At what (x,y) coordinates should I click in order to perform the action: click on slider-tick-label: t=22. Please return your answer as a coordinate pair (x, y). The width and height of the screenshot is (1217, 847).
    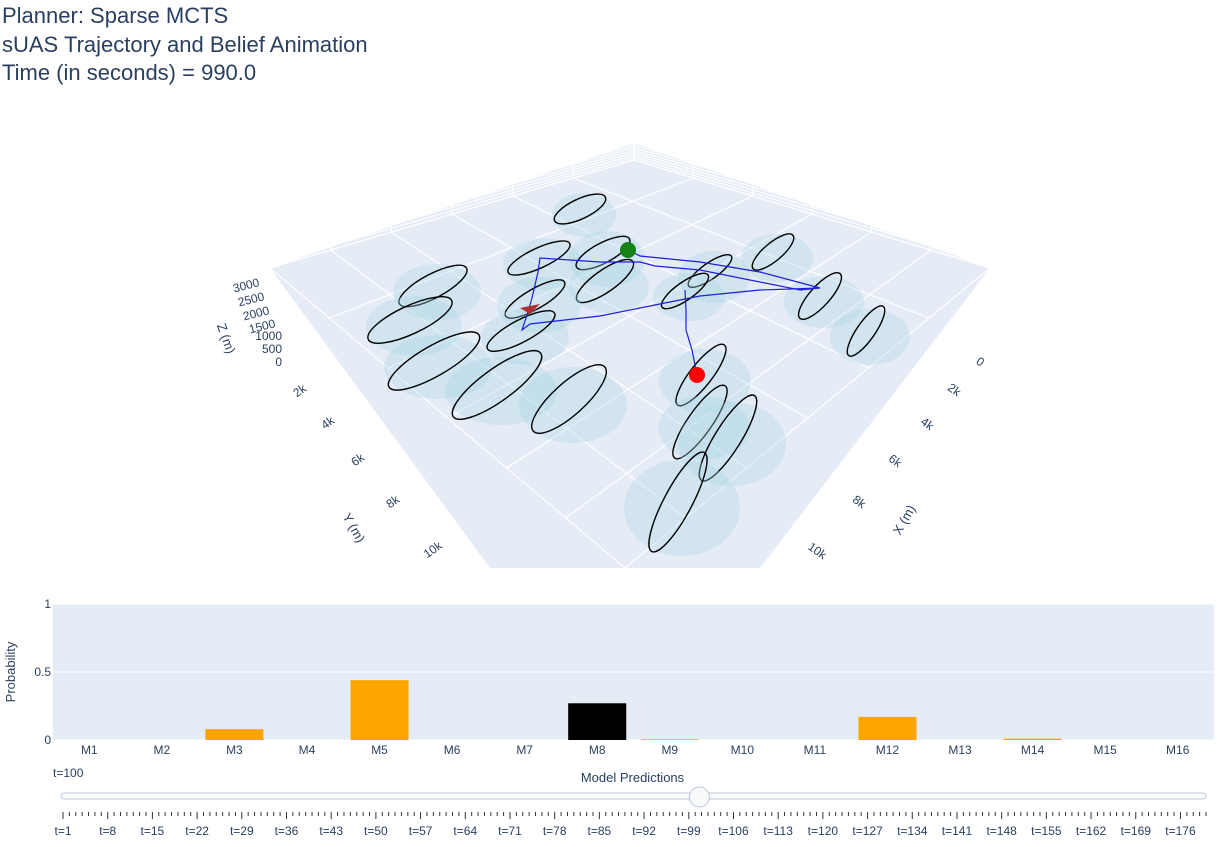
    Looking at the image, I should click on (197, 831).